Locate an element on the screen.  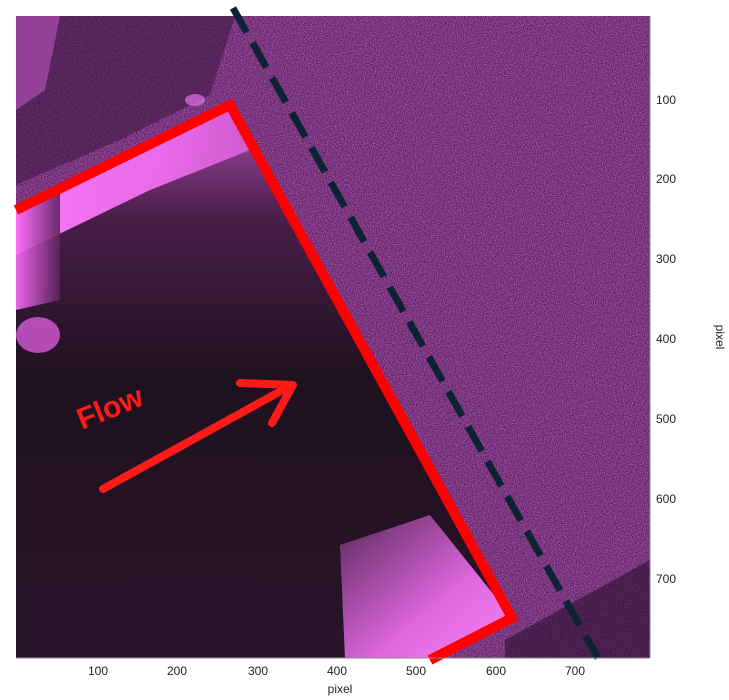
bright-inlet-band is located at coordinates (133, 180).